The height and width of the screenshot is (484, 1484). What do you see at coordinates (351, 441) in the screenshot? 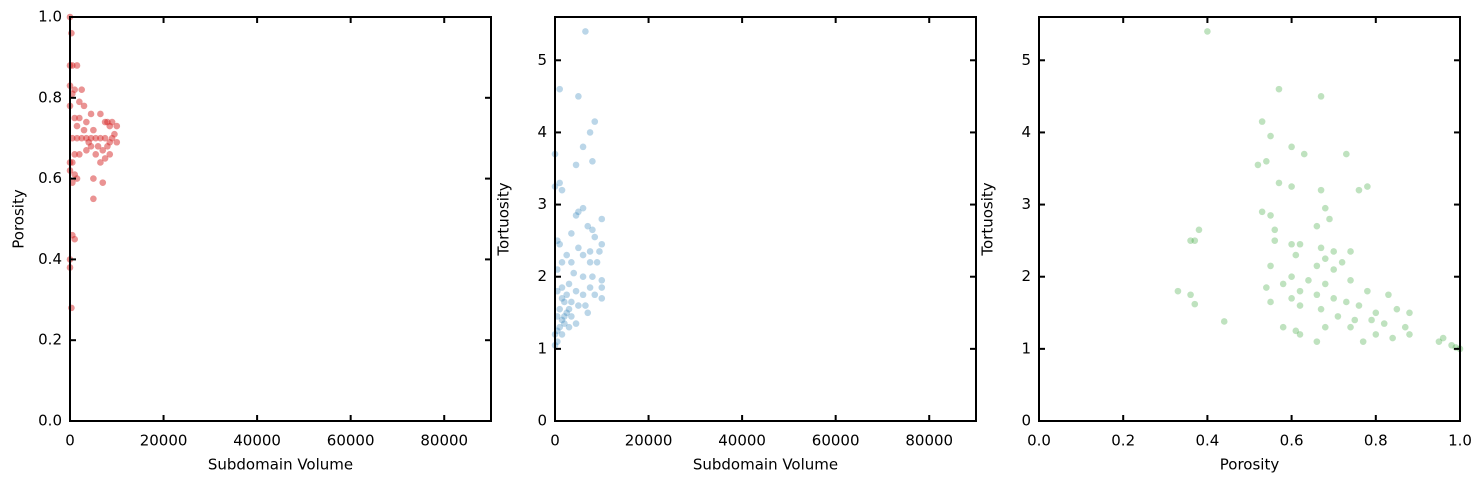
I see `x-tick-label: 60000` at bounding box center [351, 441].